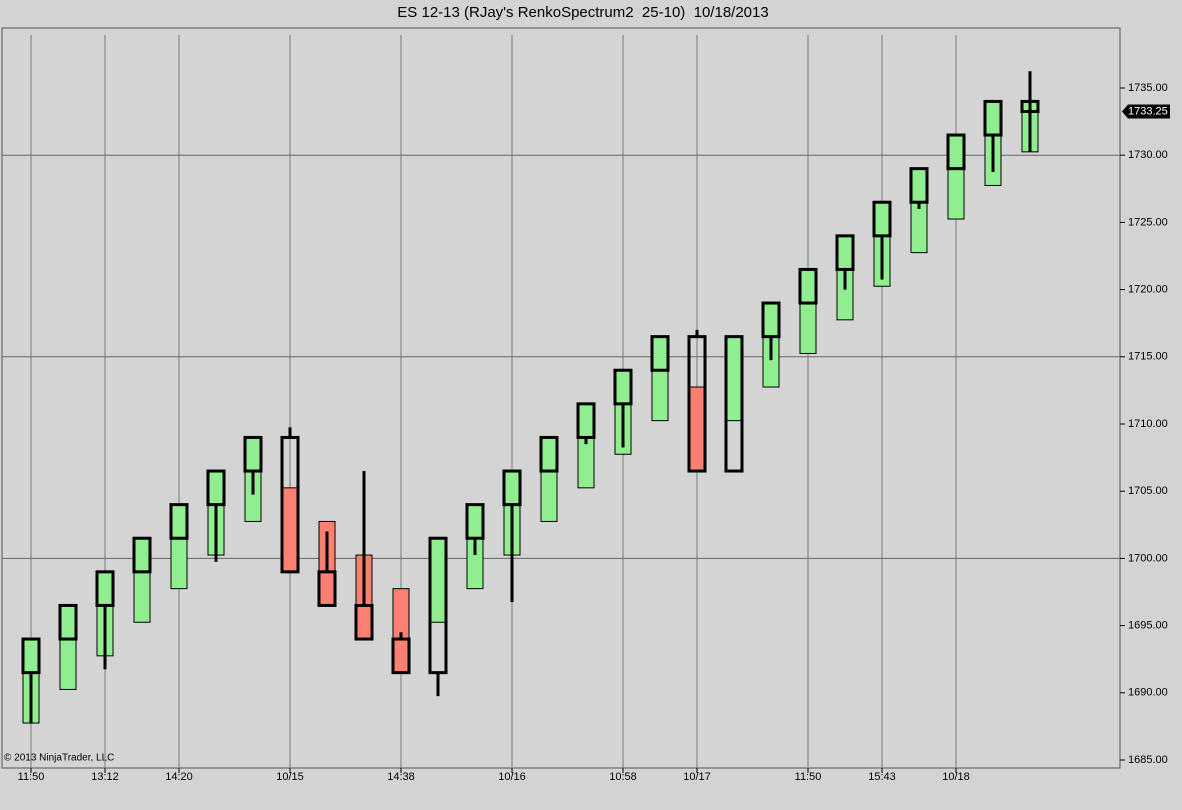 Image resolution: width=1182 pixels, height=810 pixels. What do you see at coordinates (512, 777) in the screenshot?
I see `x-tick-label: 10/16` at bounding box center [512, 777].